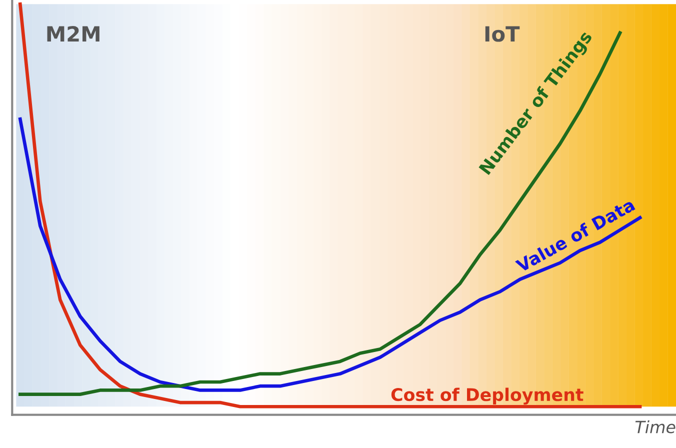 This screenshot has width=676, height=448. I want to click on annotation: M2M, so click(73, 34).